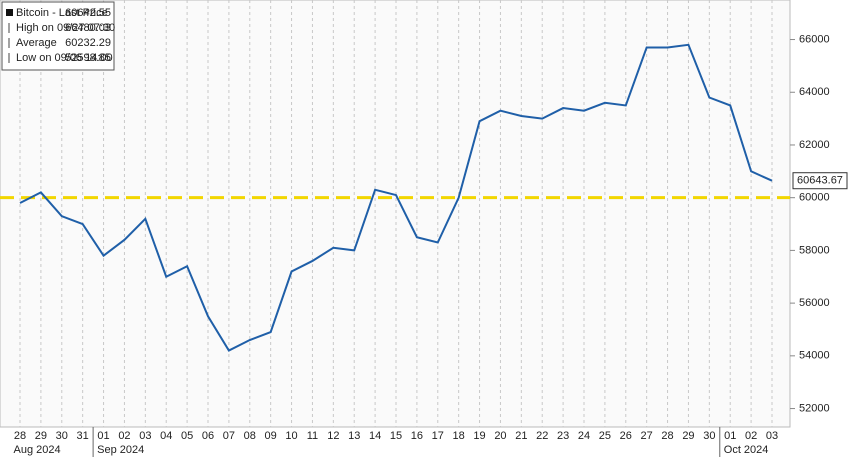 Image resolution: width=848 pixels, height=457 pixels. What do you see at coordinates (37, 450) in the screenshot?
I see `month-label: Aug 2024` at bounding box center [37, 450].